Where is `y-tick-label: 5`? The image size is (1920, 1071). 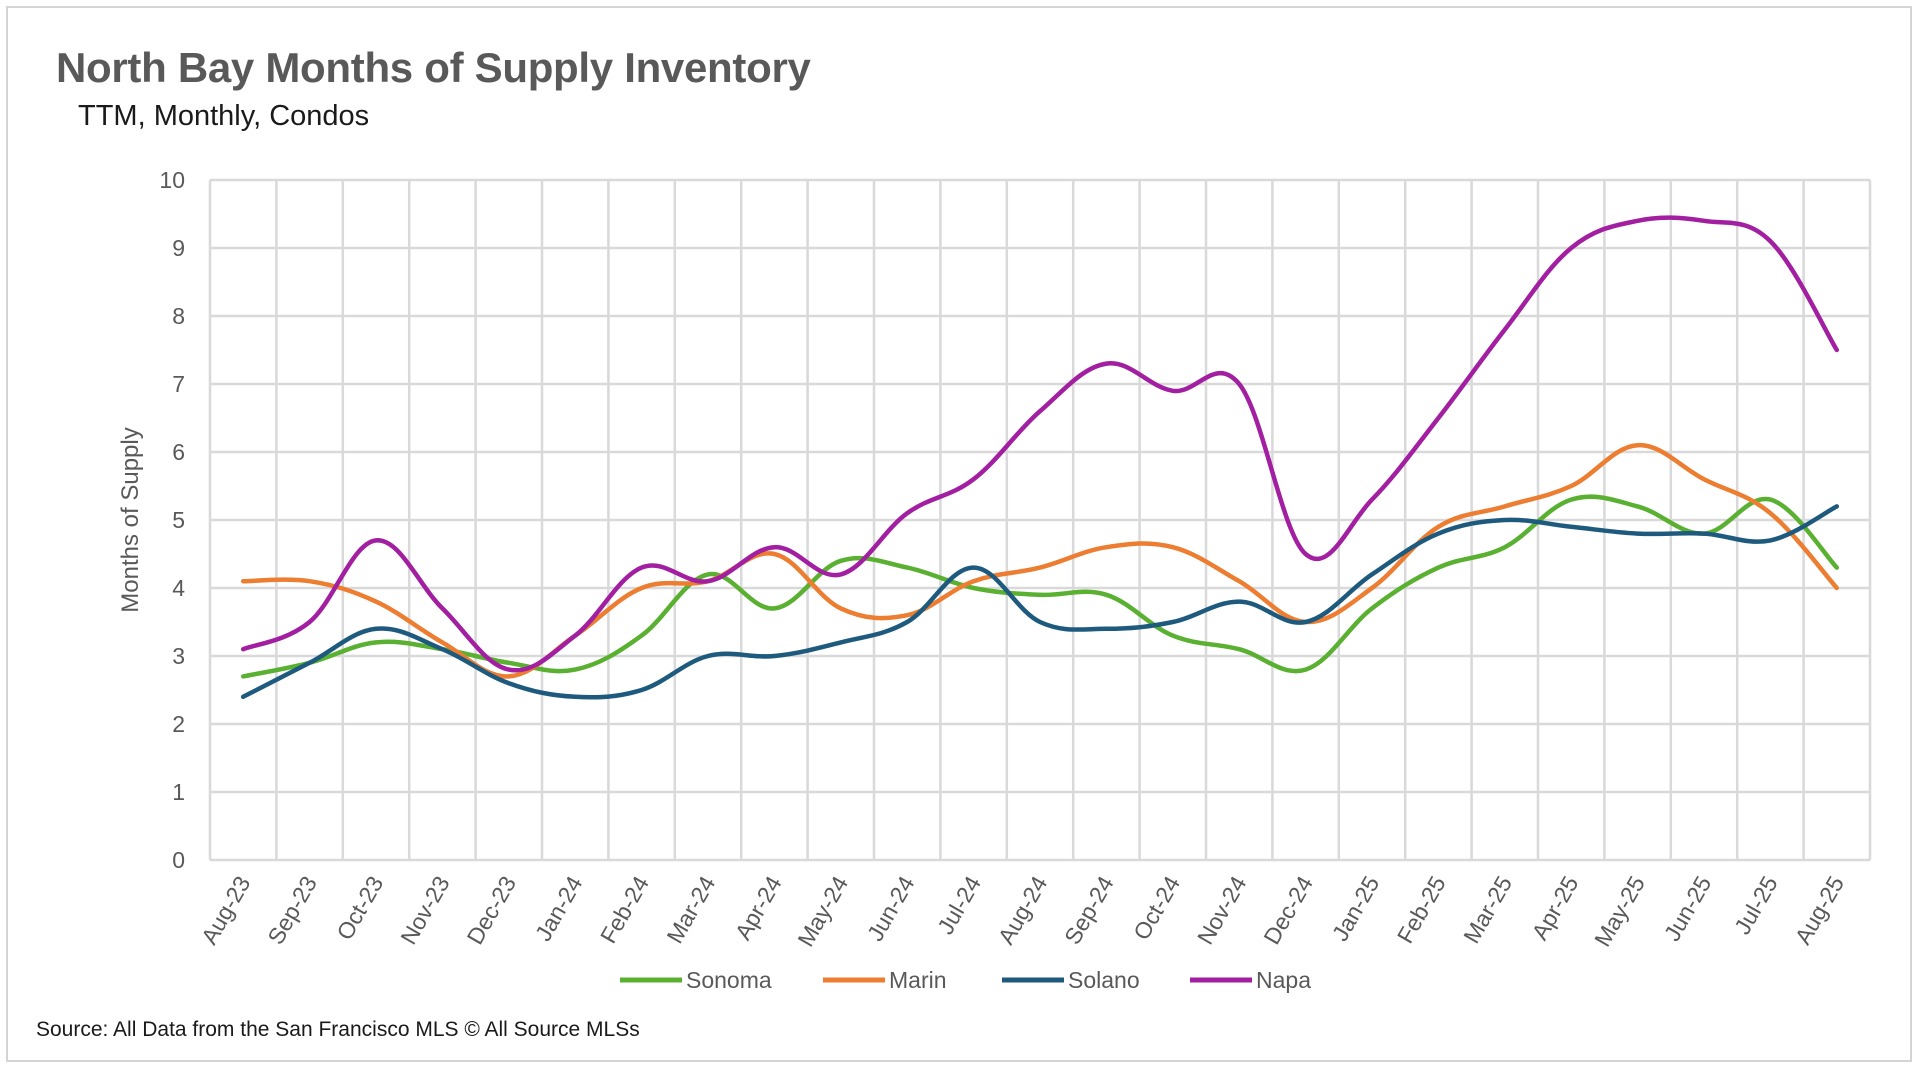 y-tick-label: 5 is located at coordinates (178, 520).